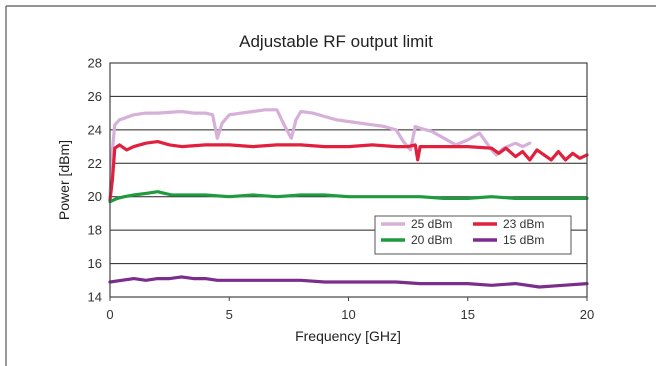  Describe the element at coordinates (95, 230) in the screenshot. I see `y-tick-label-18: 18` at that location.